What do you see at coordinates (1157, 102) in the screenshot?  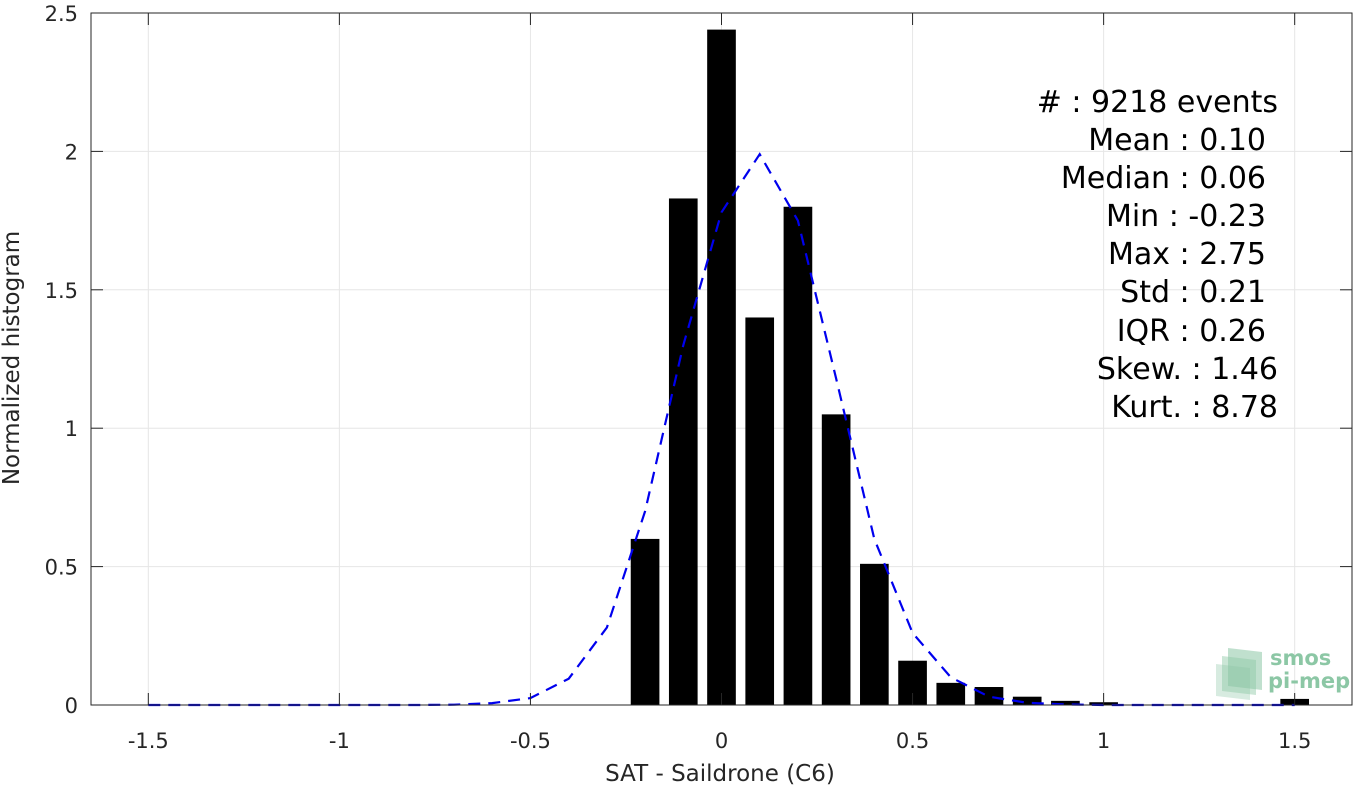 I see `stats-count: # : 9218 events` at bounding box center [1157, 102].